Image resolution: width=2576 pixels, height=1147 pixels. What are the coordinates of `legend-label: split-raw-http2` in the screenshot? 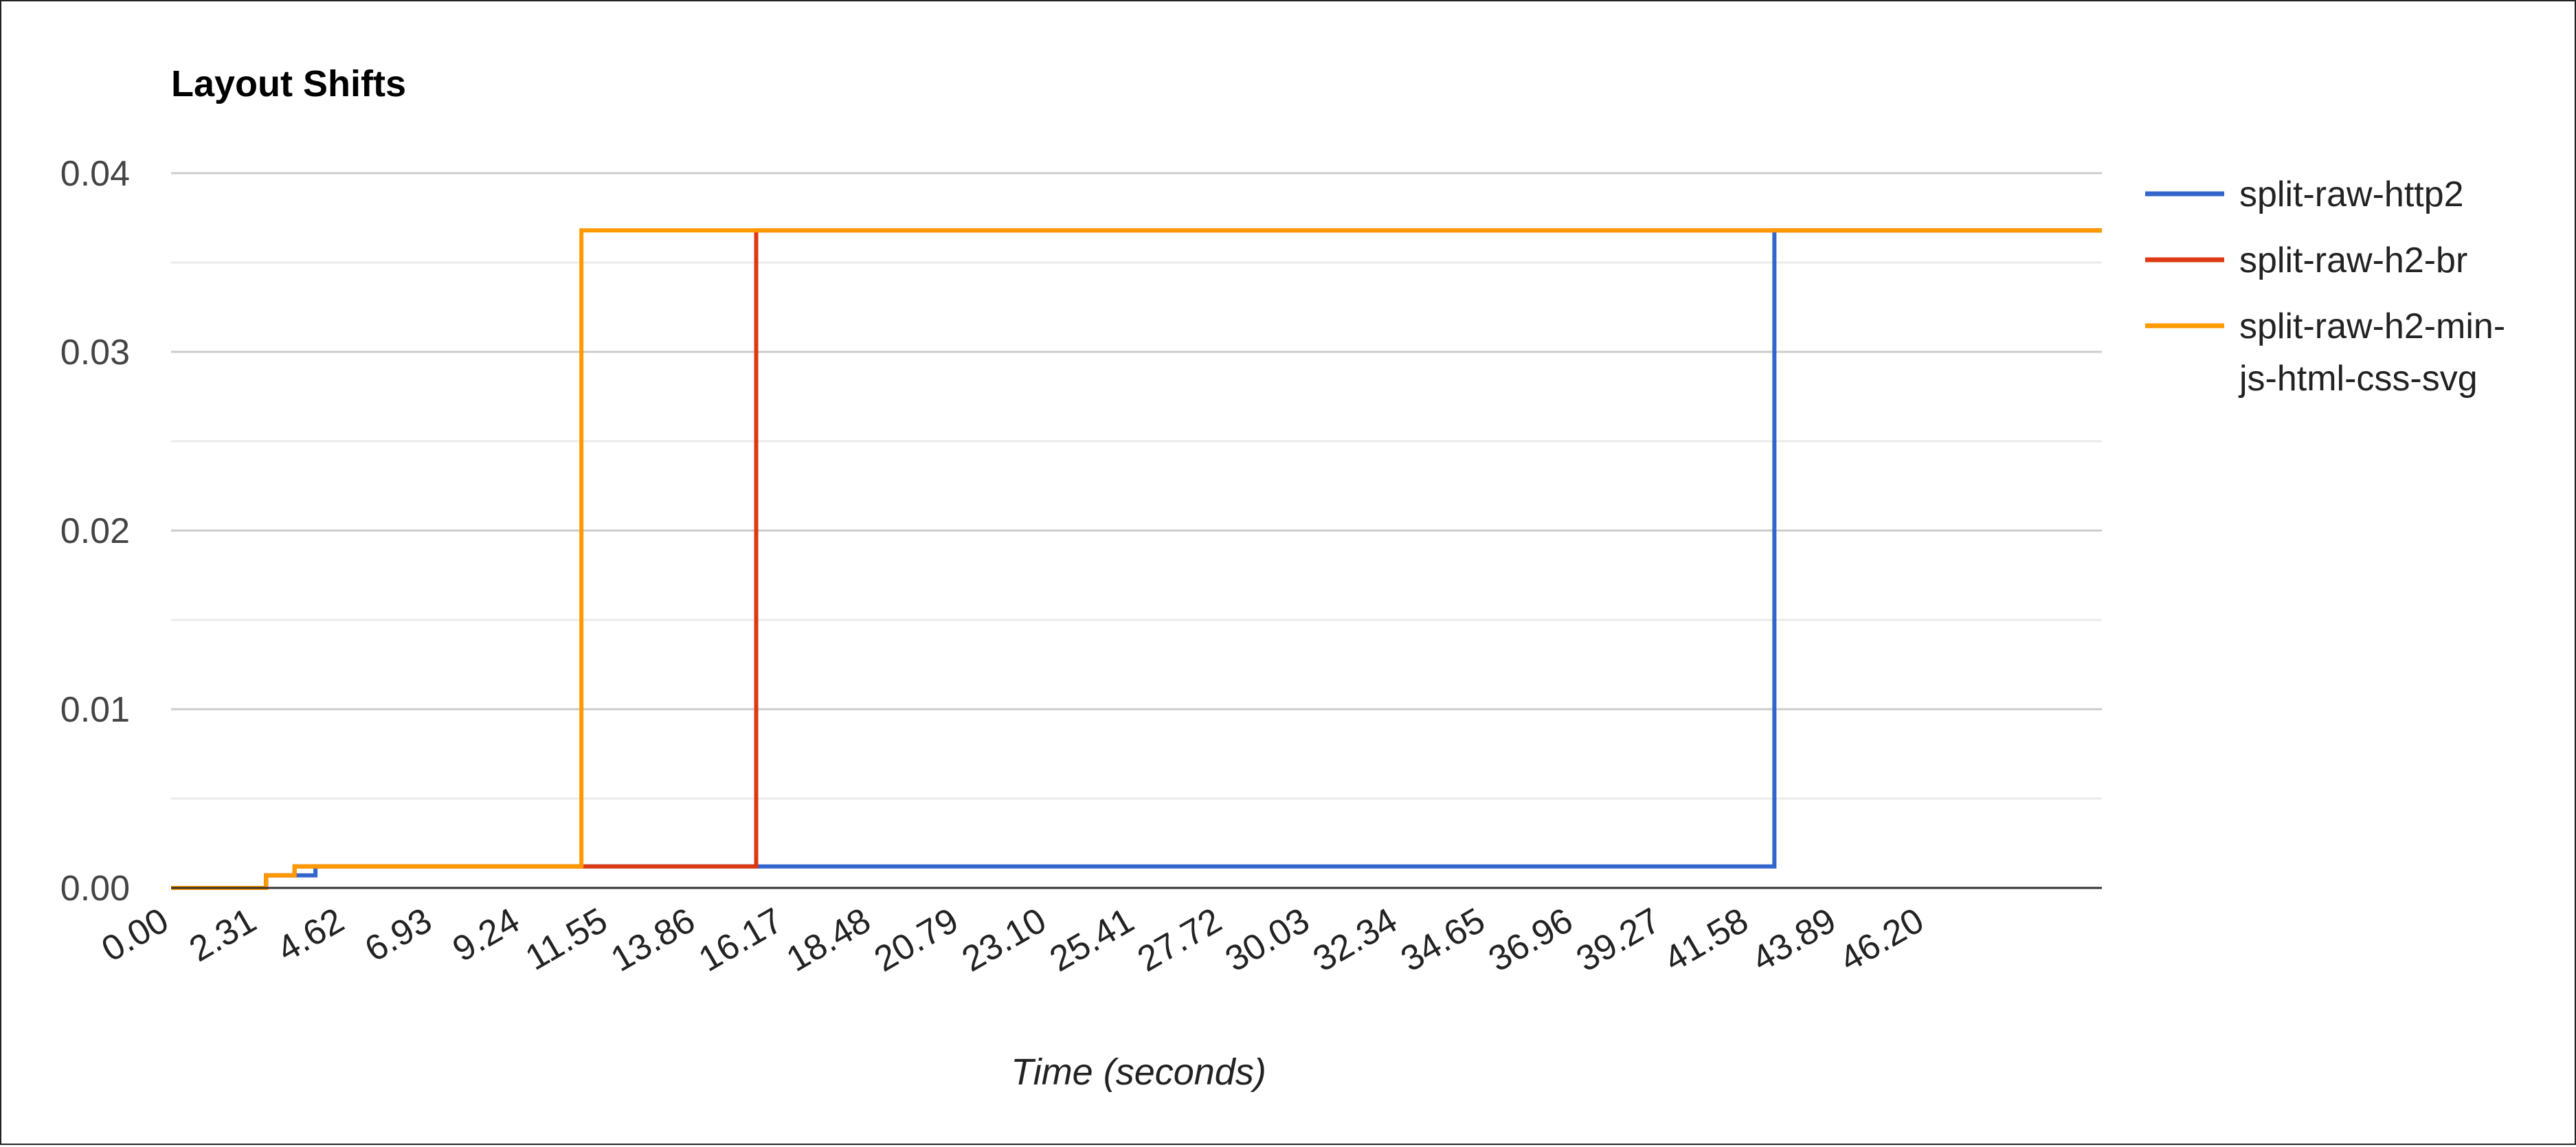 It's located at (2351, 194).